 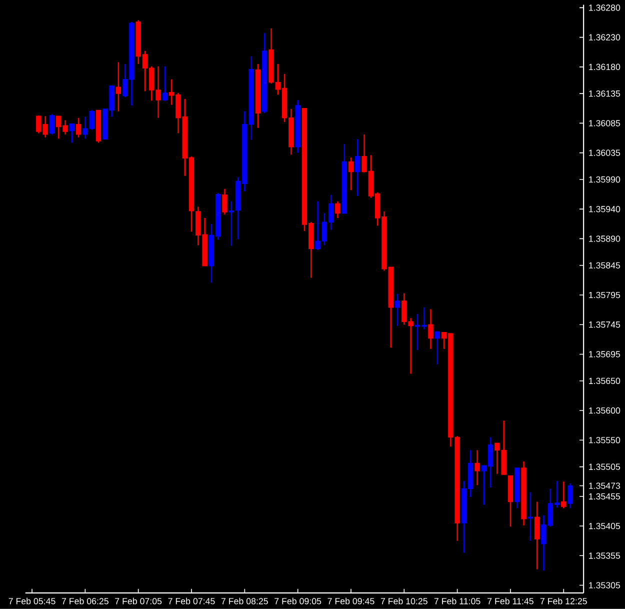 I want to click on x-tick-label: 7 Feb 11:45, so click(x=511, y=601).